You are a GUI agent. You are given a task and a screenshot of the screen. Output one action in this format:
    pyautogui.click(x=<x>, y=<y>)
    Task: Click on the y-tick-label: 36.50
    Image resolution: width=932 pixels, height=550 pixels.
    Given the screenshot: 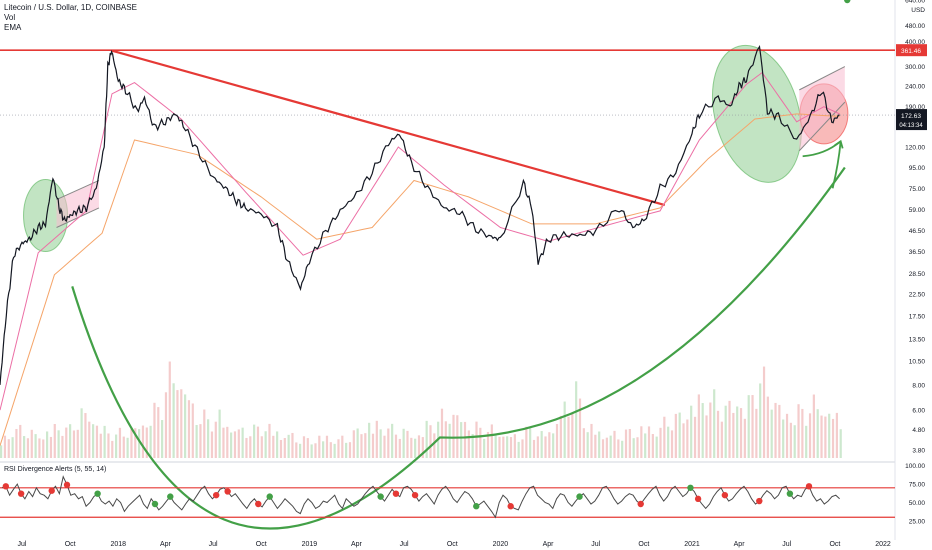 What is the action you would take?
    pyautogui.click(x=917, y=252)
    